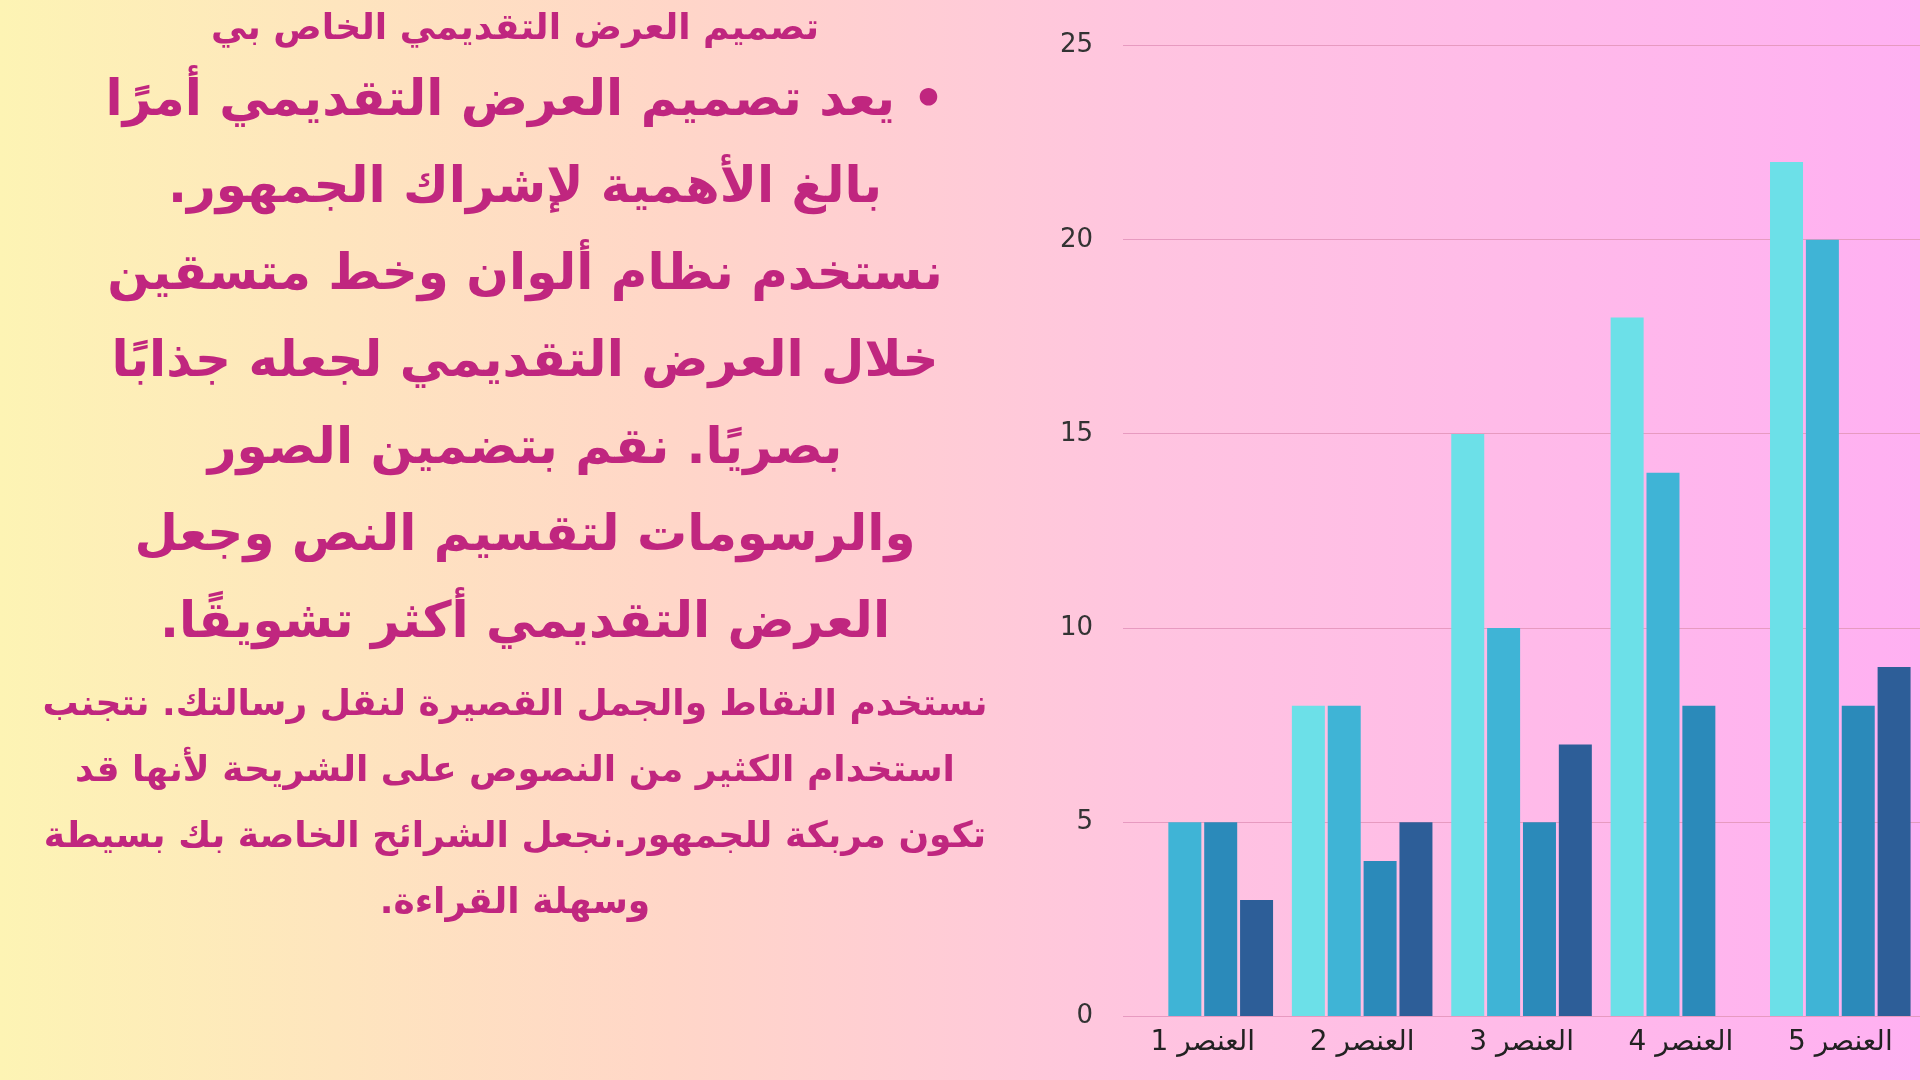 This screenshot has height=1080, width=1920. Describe the element at coordinates (1076, 625) in the screenshot. I see `y-tick-label: 10` at that location.